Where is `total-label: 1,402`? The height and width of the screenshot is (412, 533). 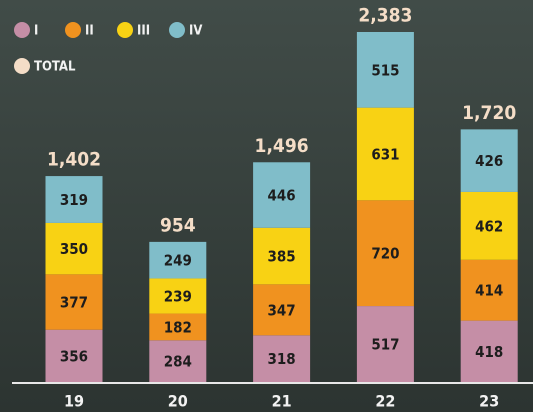
total-label: 1,402 is located at coordinates (74, 160).